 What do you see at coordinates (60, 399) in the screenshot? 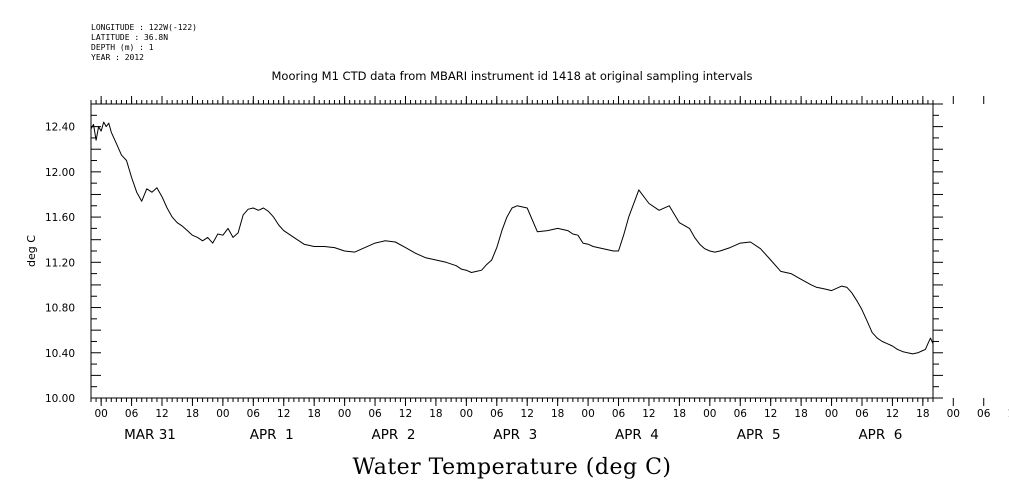
I see `y-tick-label: 10.00` at bounding box center [60, 399].